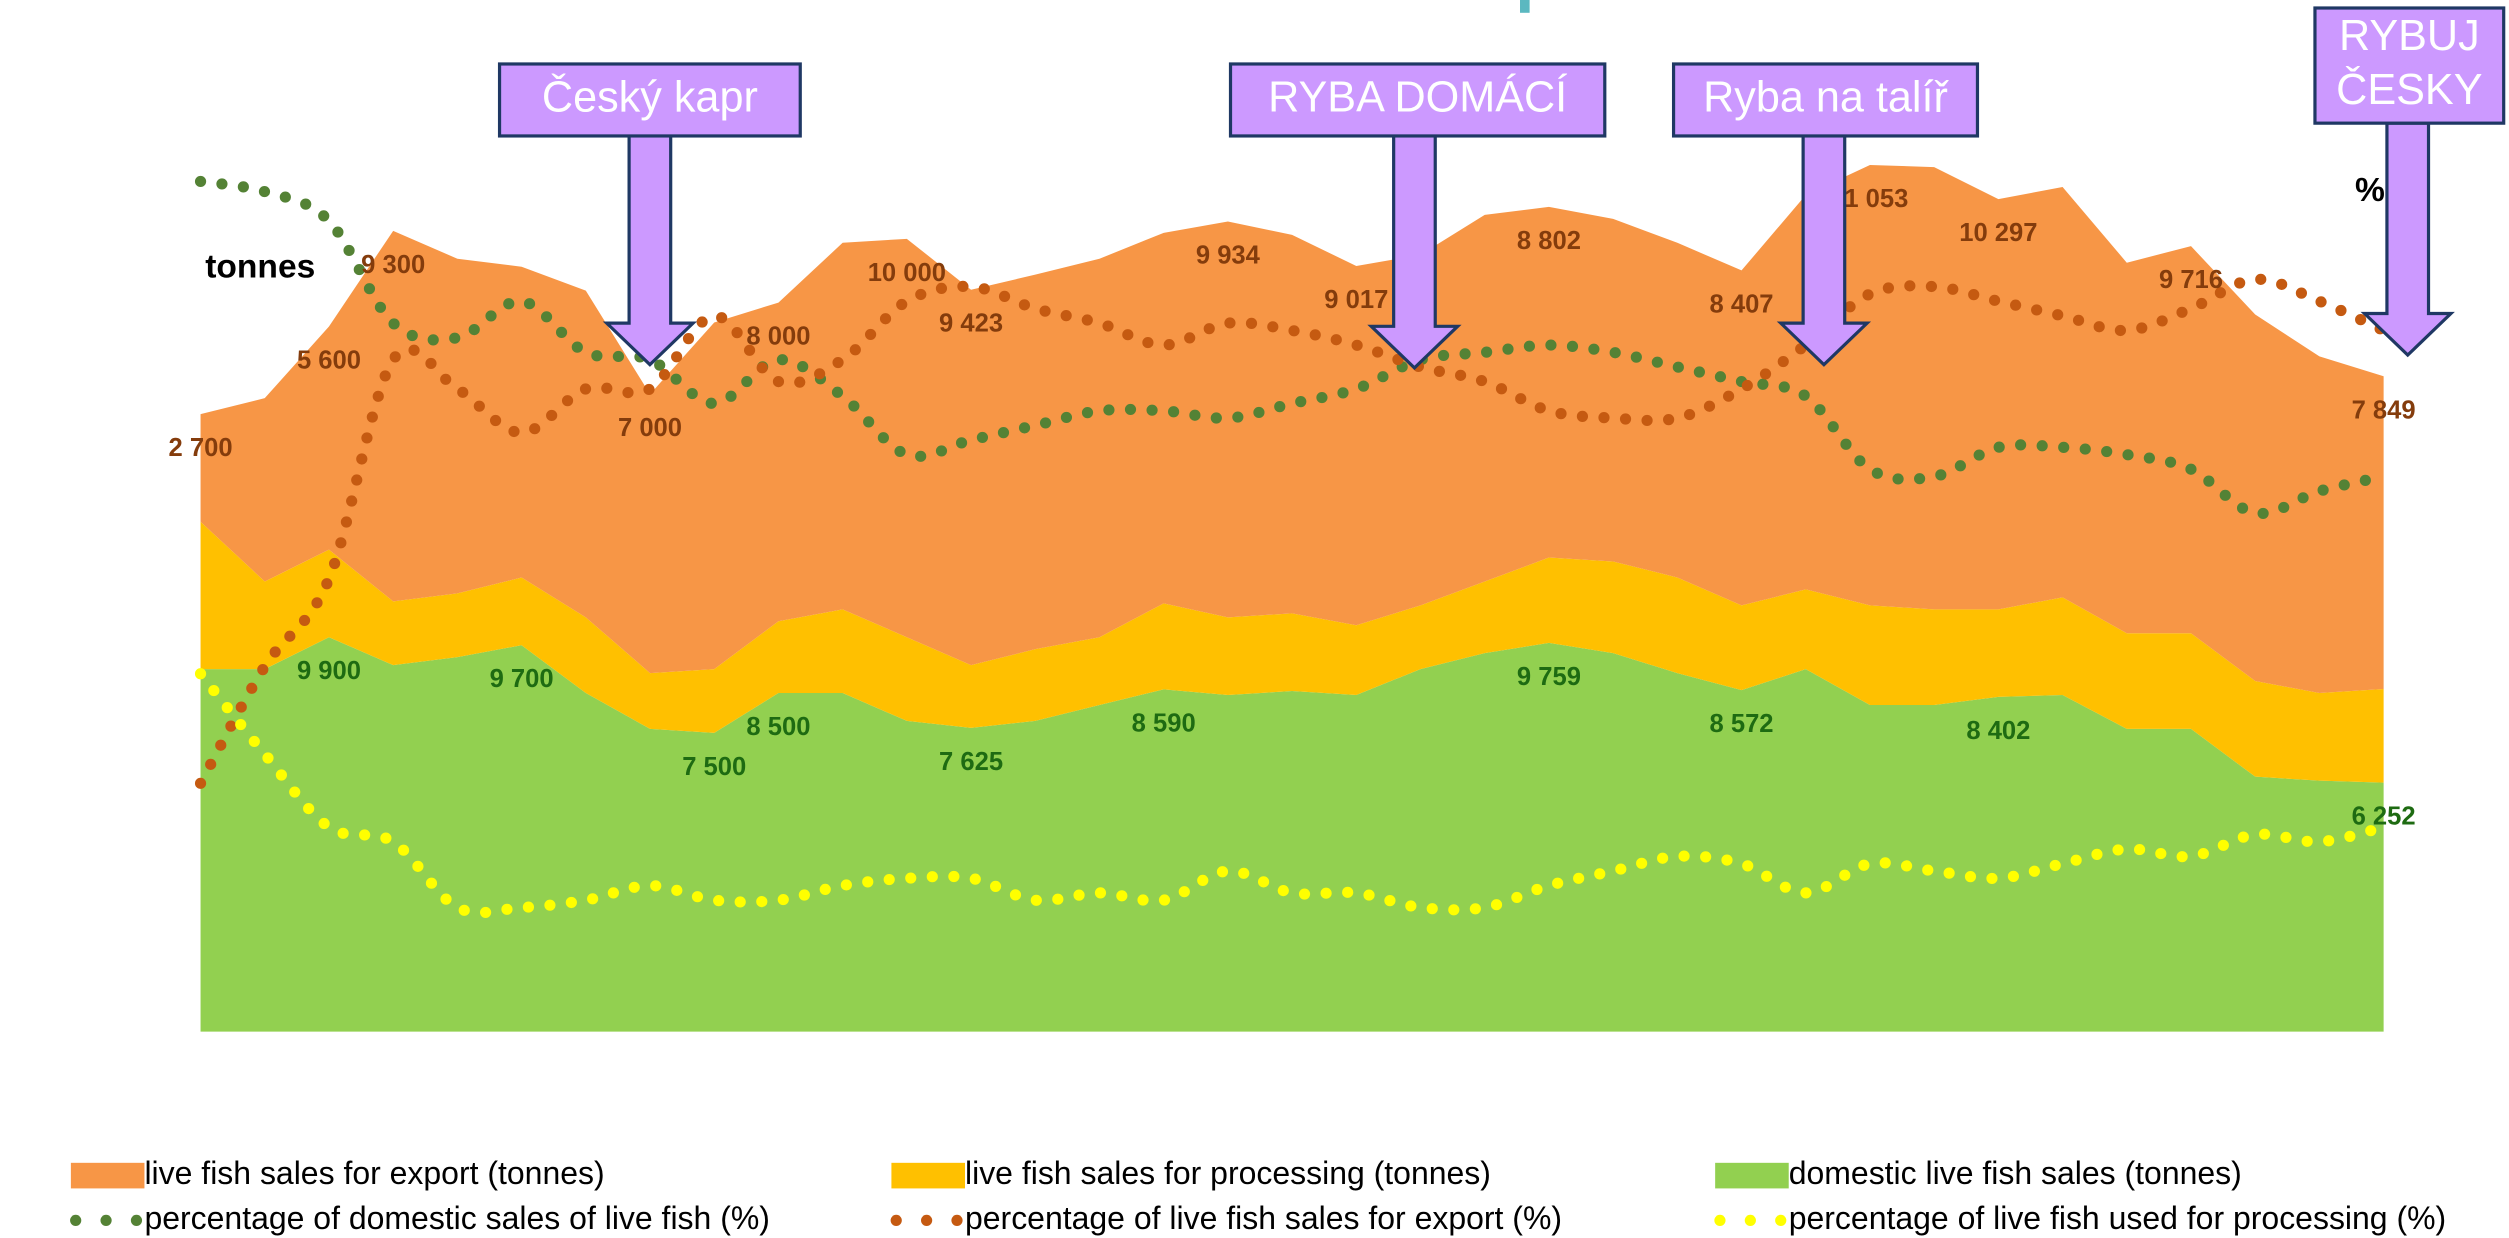 The width and height of the screenshot is (2509, 1238). What do you see at coordinates (393, 265) in the screenshot?
I see `data-label: 9 300` at bounding box center [393, 265].